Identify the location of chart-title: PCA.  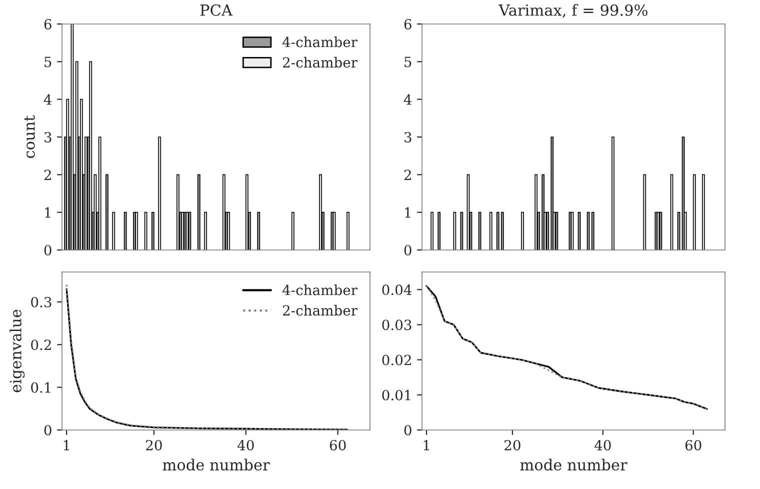
(216, 10).